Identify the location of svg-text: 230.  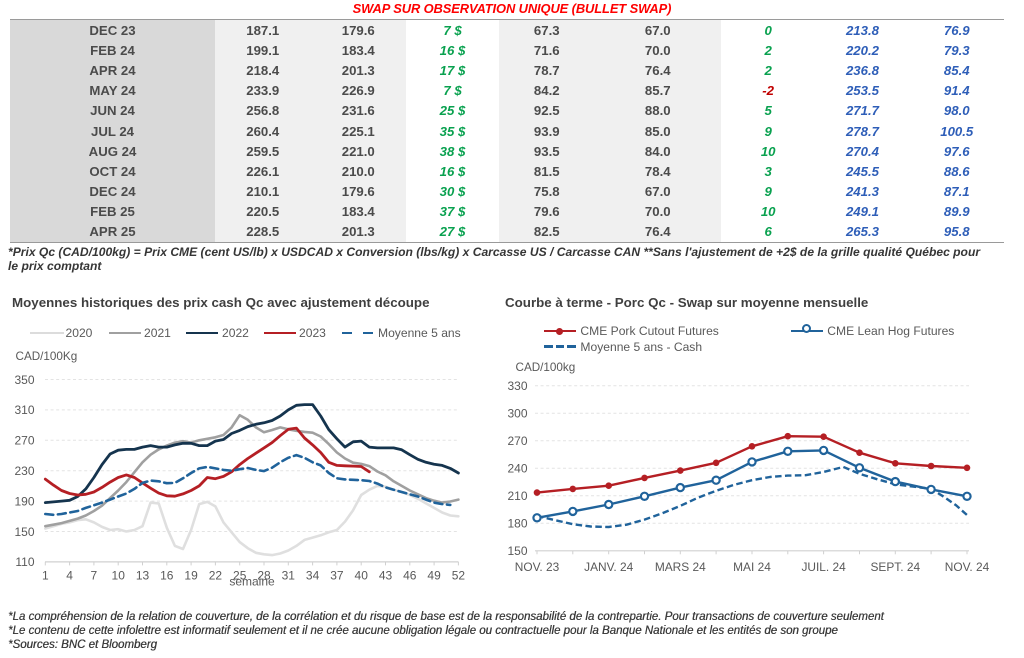
(24, 471).